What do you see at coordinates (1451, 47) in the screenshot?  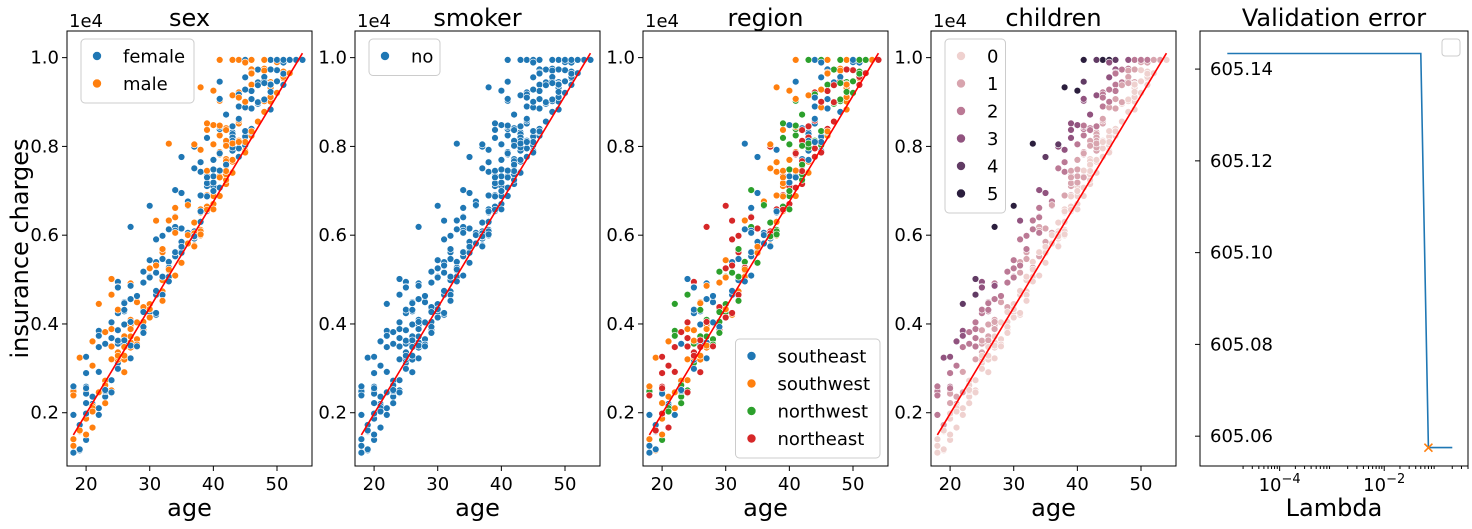 I see `legend-box-empty` at bounding box center [1451, 47].